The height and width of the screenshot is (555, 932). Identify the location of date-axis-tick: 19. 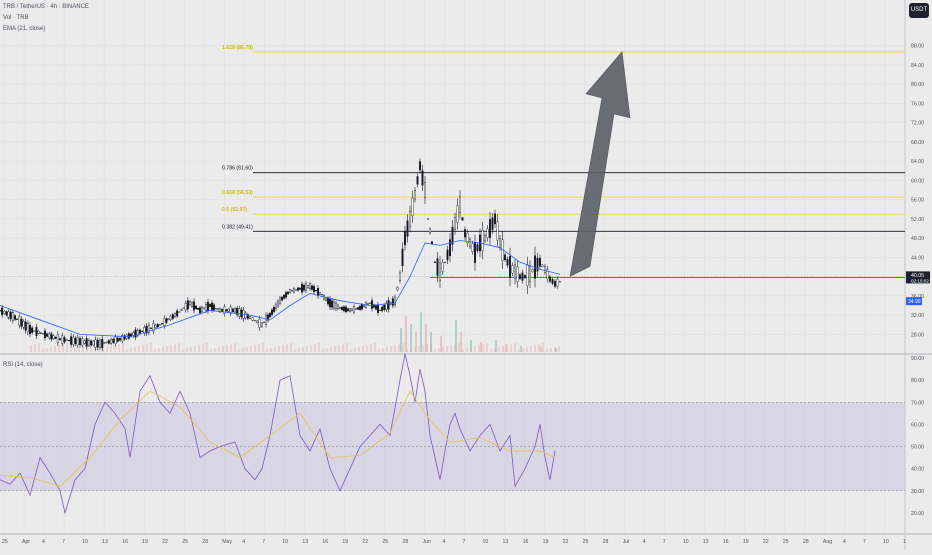
(145, 542).